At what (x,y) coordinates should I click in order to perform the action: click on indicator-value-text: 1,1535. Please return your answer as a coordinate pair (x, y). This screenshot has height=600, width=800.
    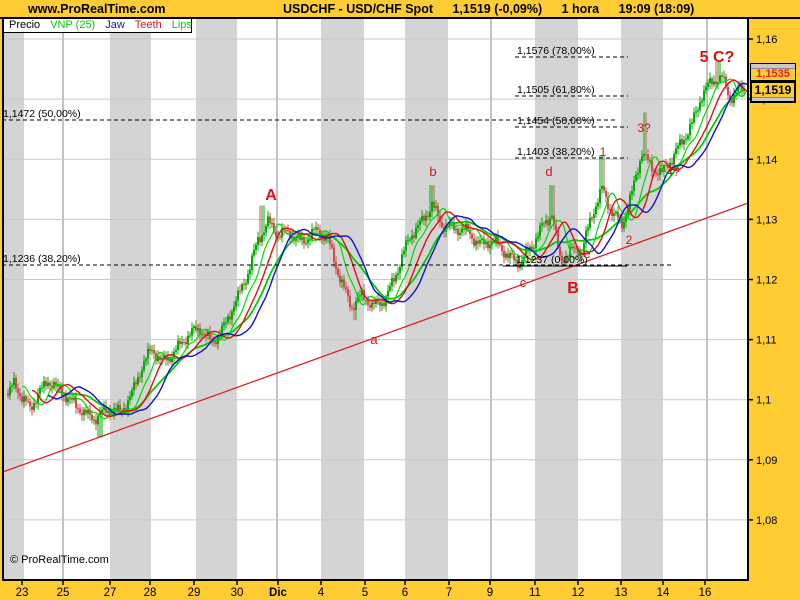
    Looking at the image, I should click on (773, 74).